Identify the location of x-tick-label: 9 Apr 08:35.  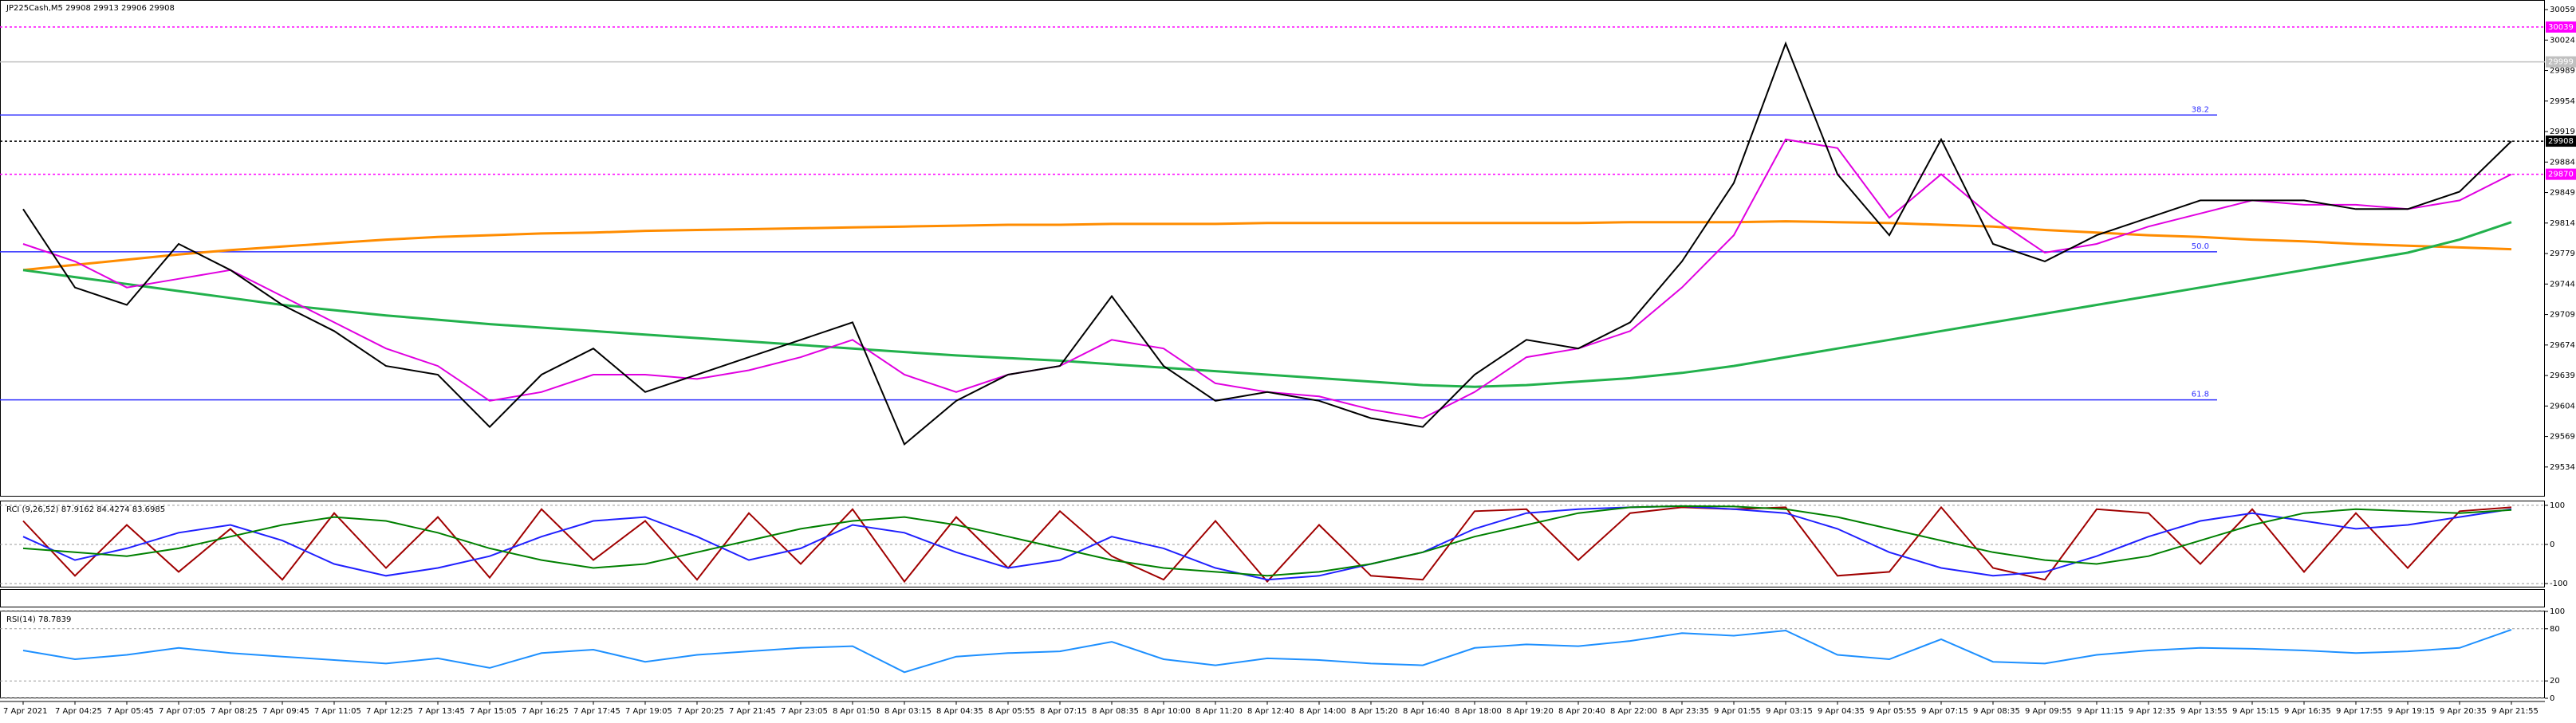
(1996, 711).